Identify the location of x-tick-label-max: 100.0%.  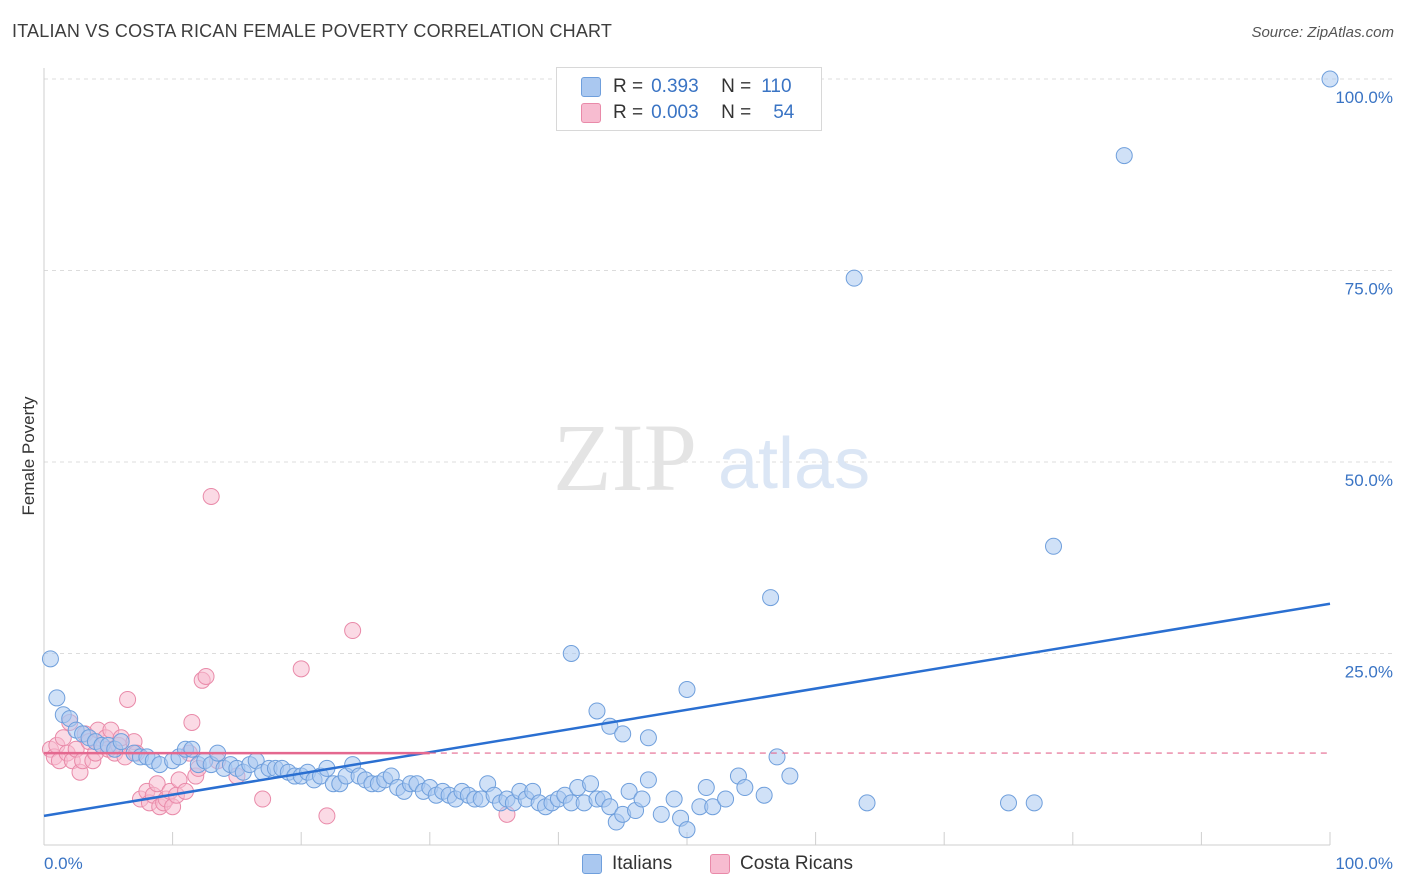
(1364, 863).